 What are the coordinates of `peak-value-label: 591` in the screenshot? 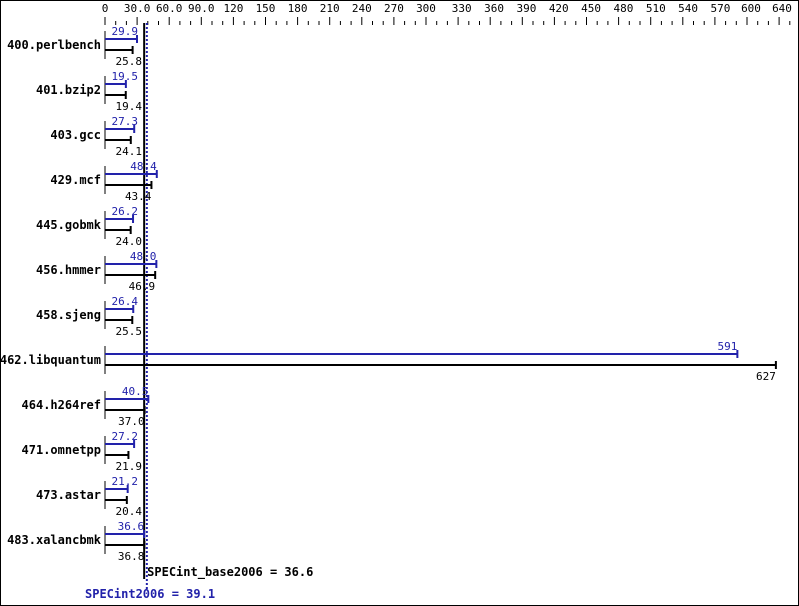 It's located at (727, 346).